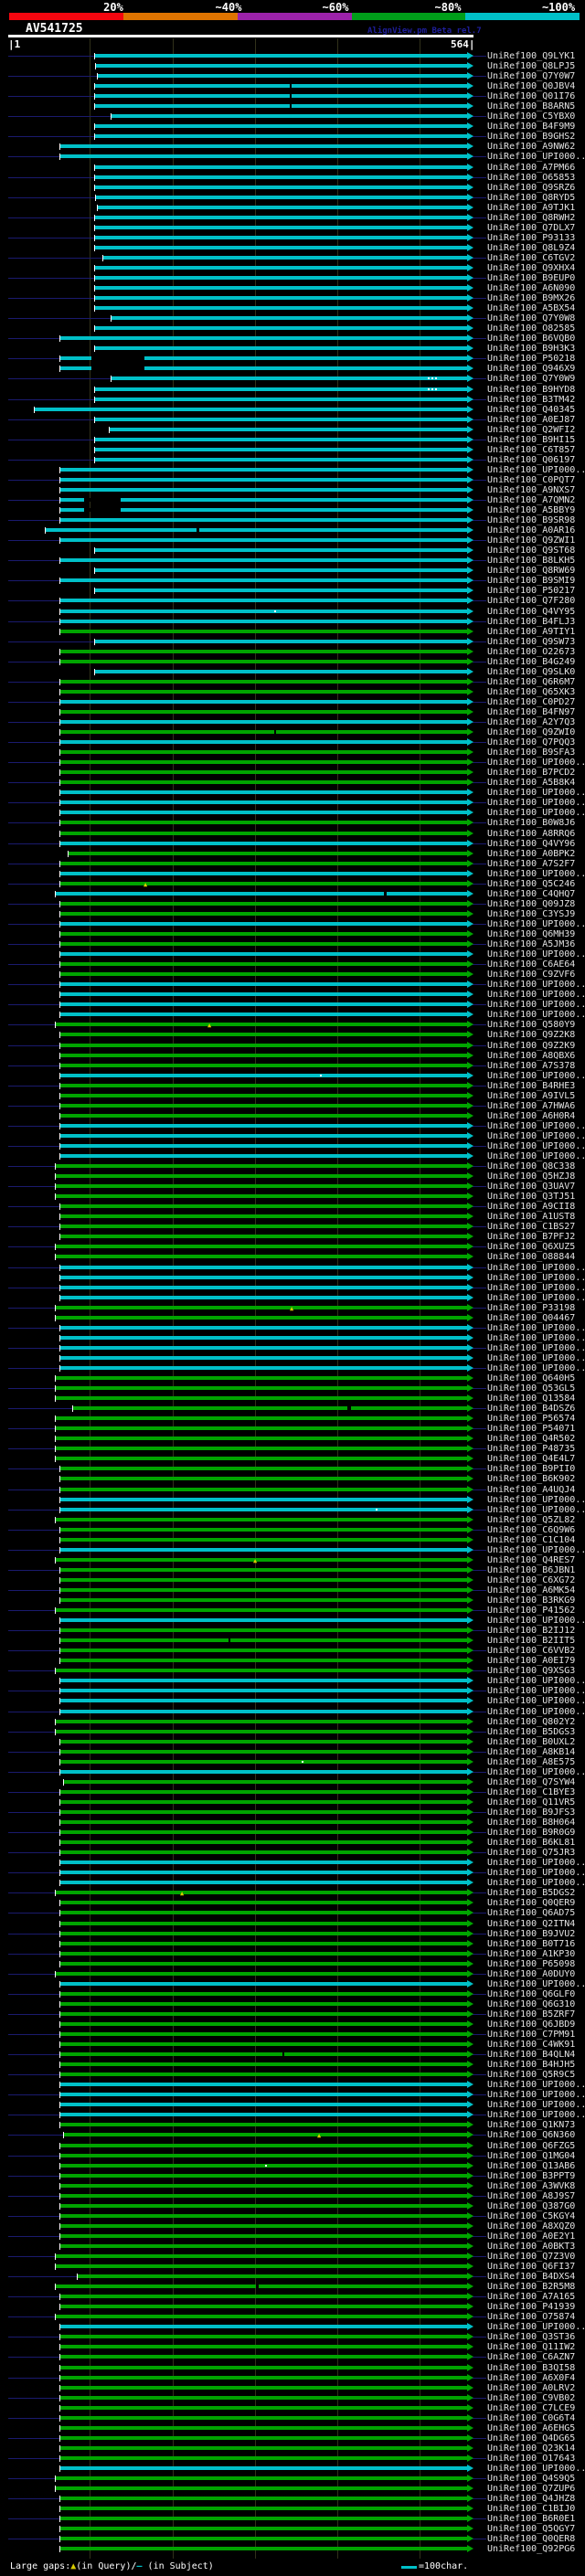 This screenshot has width=585, height=2576. Describe the element at coordinates (532, 318) in the screenshot. I see `hit-label: UniRef100_Q7Y0W8` at that location.